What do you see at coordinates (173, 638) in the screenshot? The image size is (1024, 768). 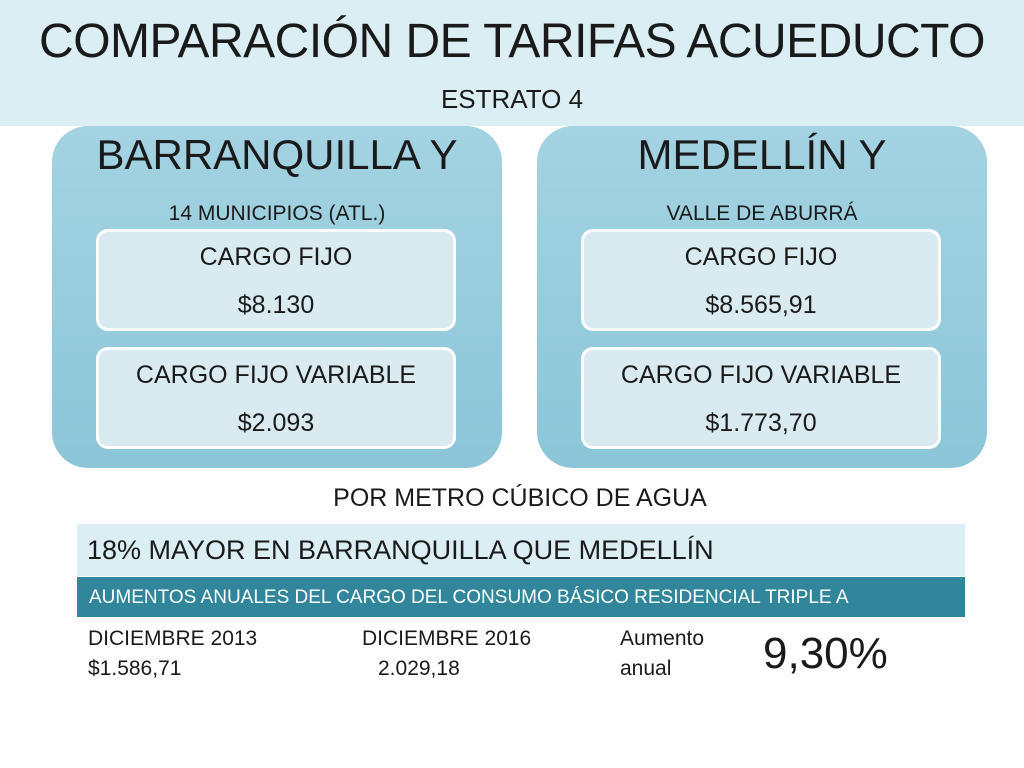 I see `december-2013-label: DICIEMBRE 2013` at bounding box center [173, 638].